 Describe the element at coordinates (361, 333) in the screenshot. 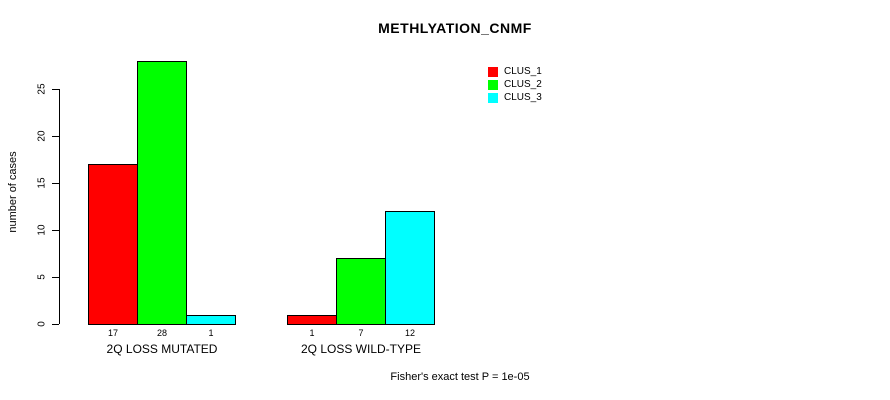

I see `bar-value-label: 7` at that location.